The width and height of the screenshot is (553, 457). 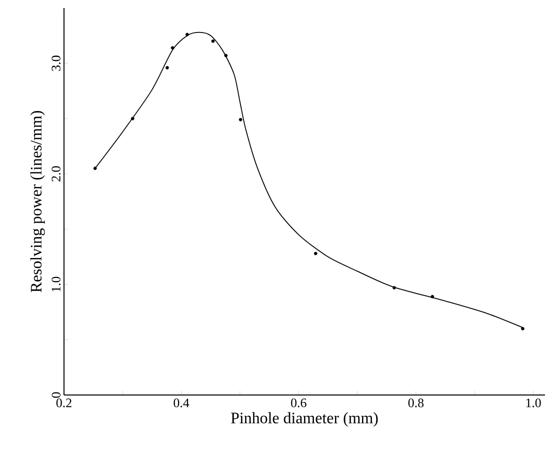 What do you see at coordinates (182, 403) in the screenshot?
I see `x-tick-label: 0.4` at bounding box center [182, 403].